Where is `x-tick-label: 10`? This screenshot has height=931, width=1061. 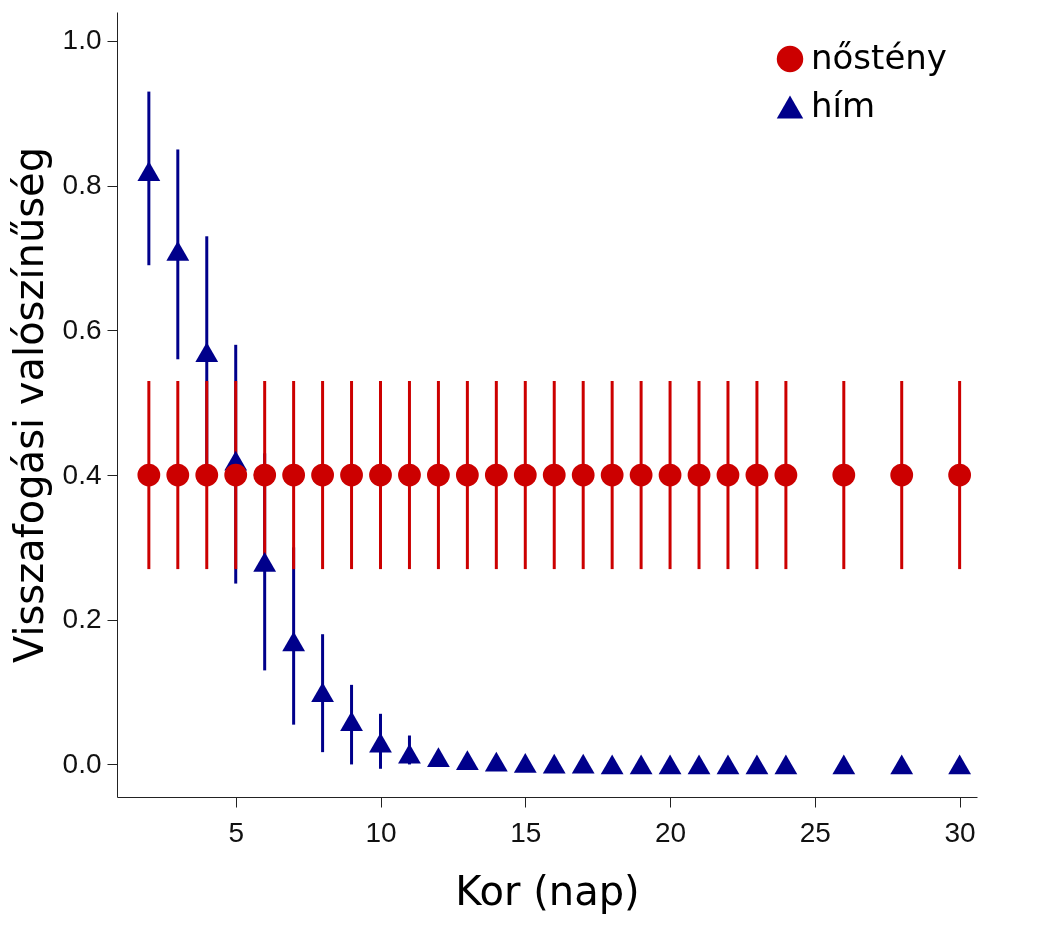 x-tick-label: 10 is located at coordinates (381, 832).